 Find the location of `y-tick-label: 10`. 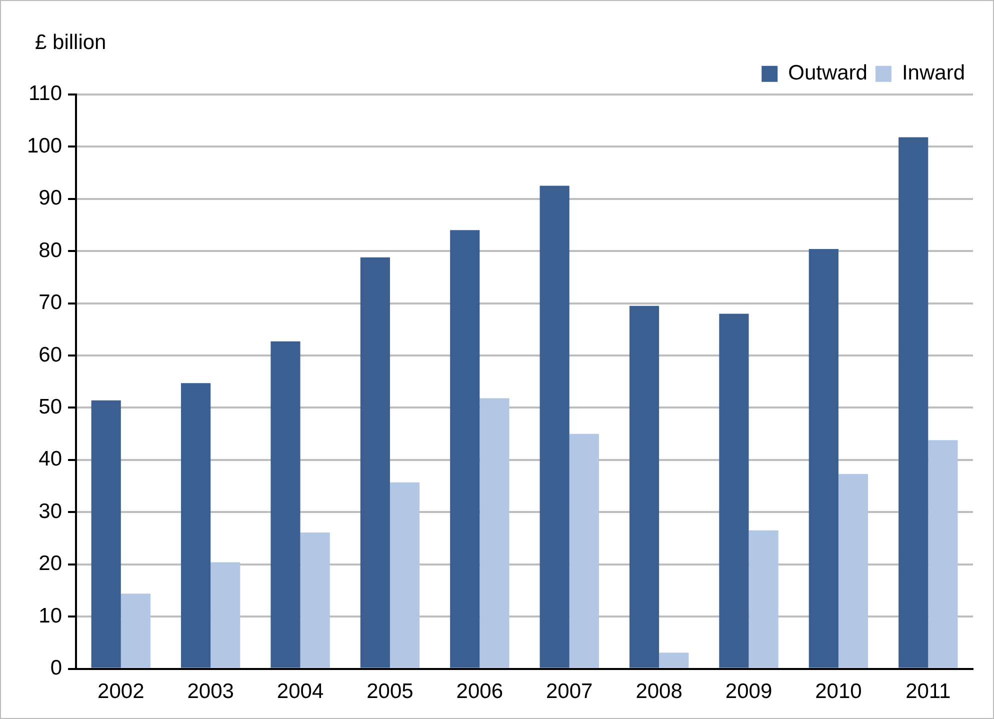

y-tick-label: 10 is located at coordinates (50, 616).